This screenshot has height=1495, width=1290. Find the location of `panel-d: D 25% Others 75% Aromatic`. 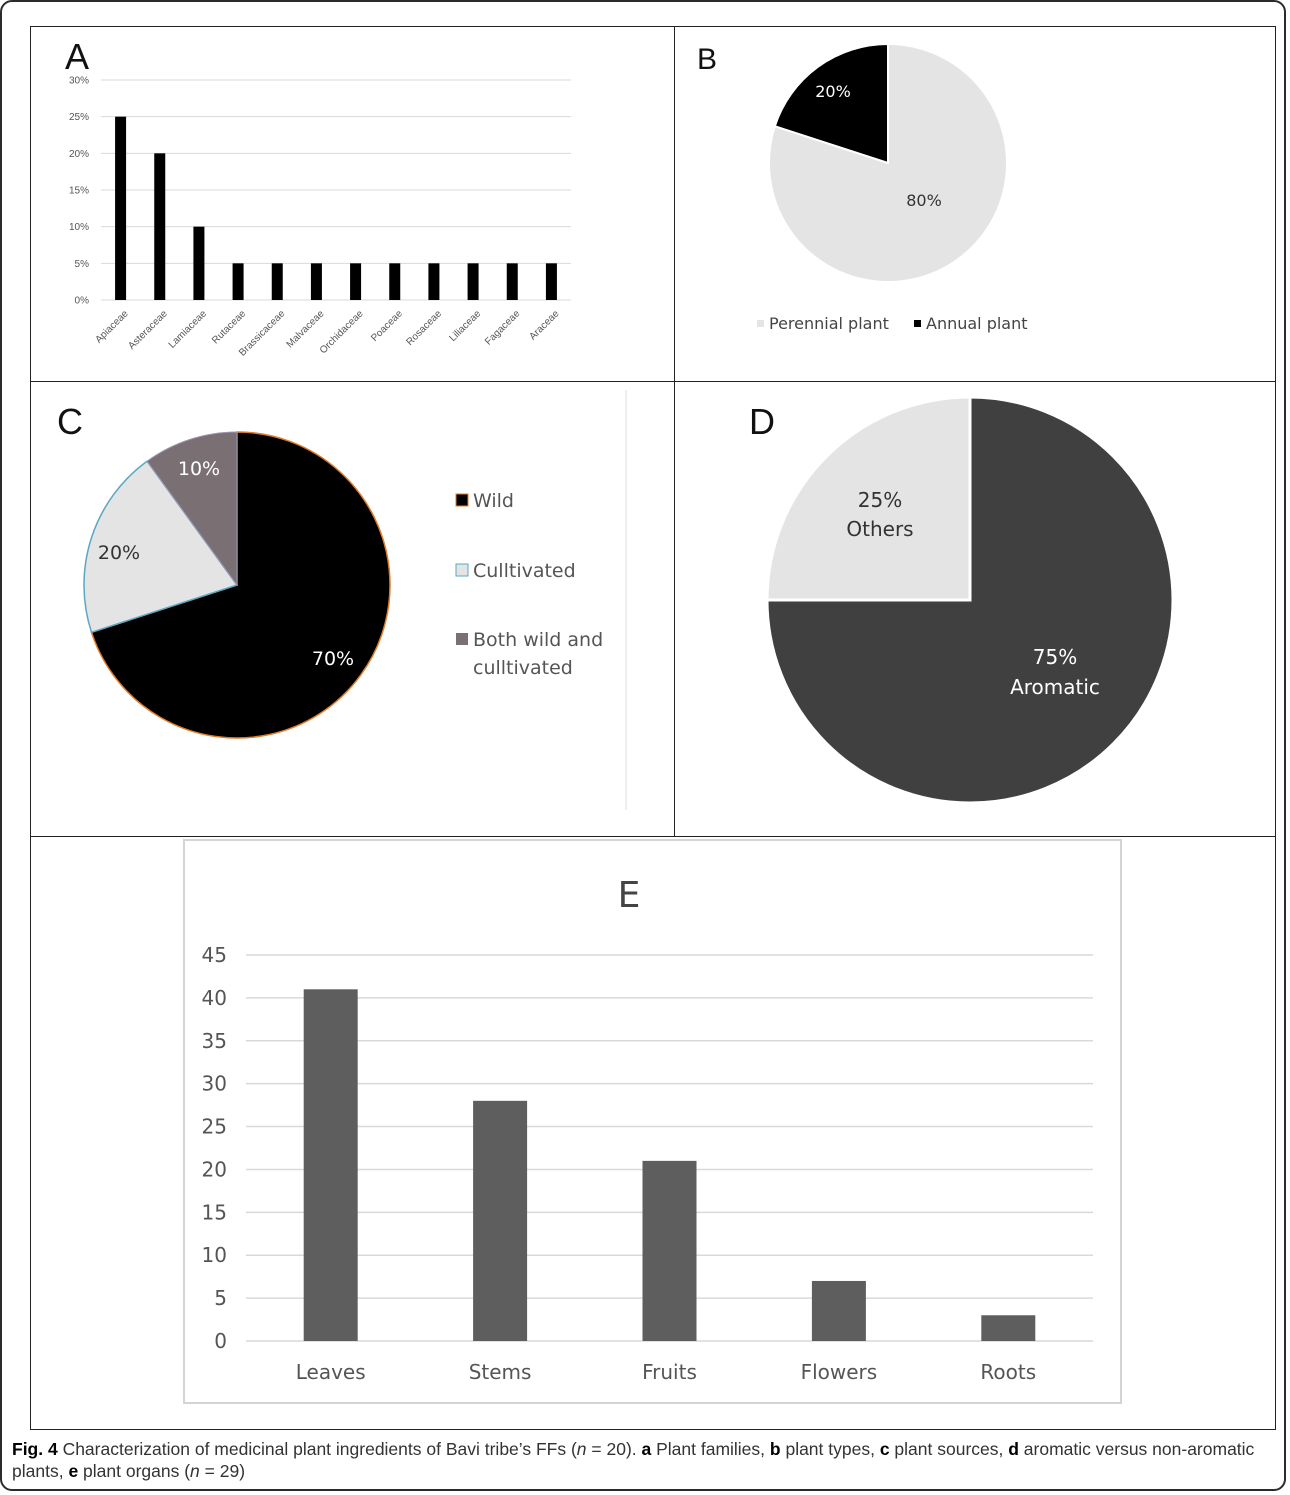

panel-d: D 25% Others 75% Aromatic is located at coordinates (975, 609).